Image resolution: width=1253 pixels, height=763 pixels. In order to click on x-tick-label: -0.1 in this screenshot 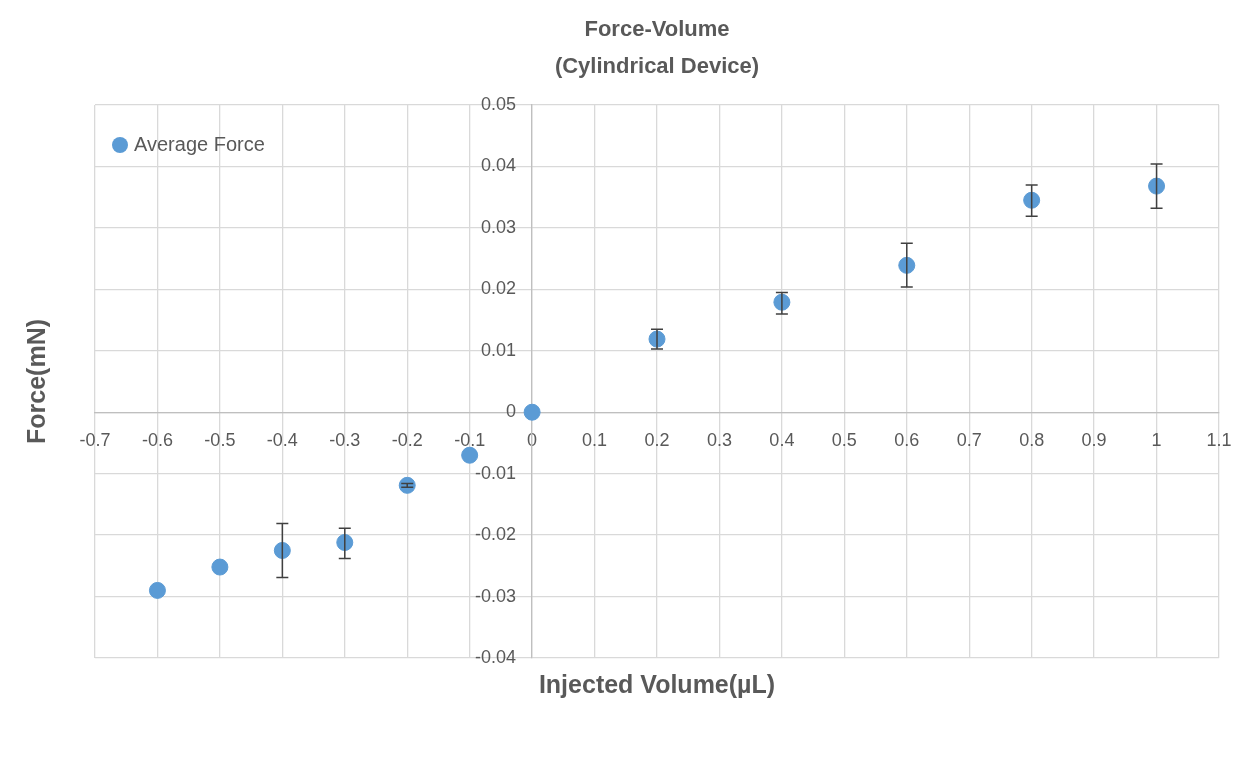, I will do `click(470, 439)`.